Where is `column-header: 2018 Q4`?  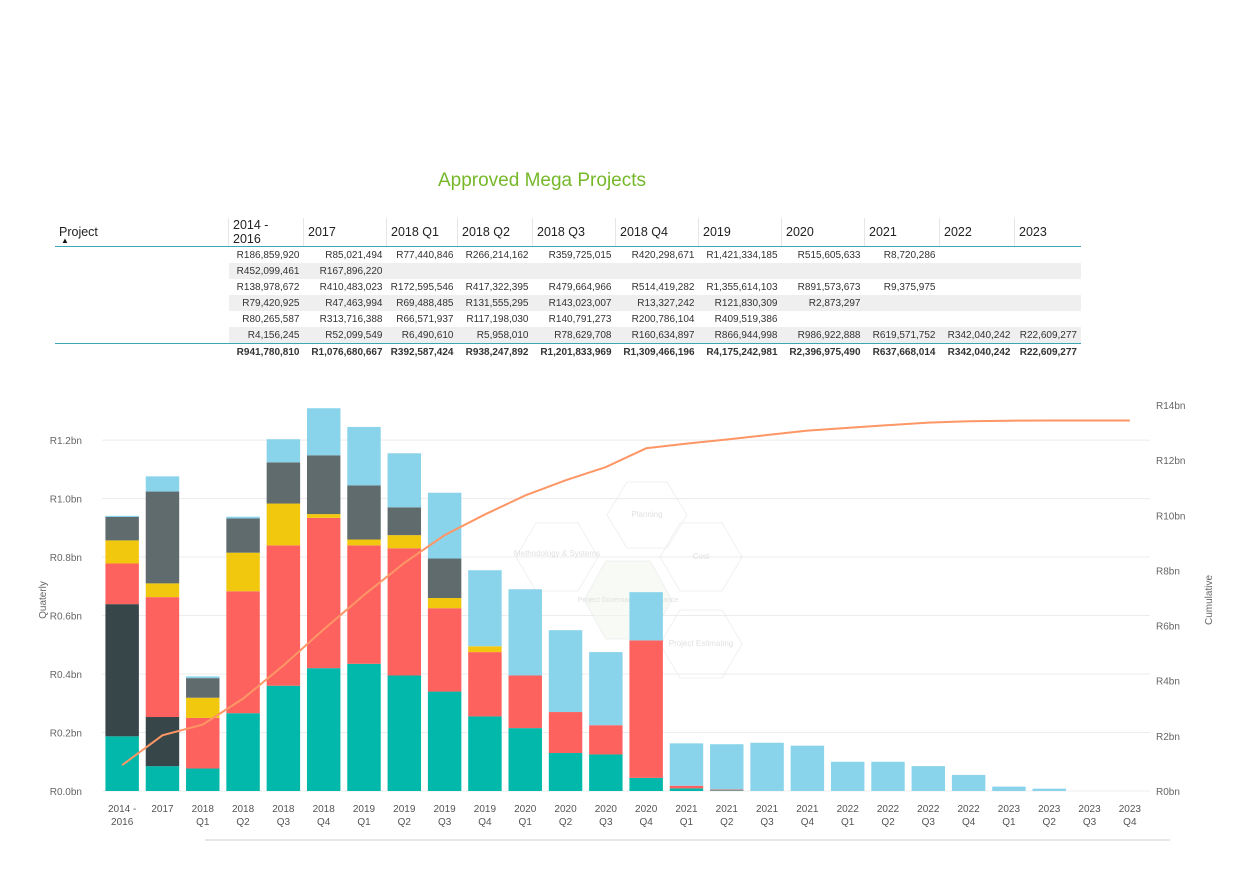
column-header: 2018 Q4 is located at coordinates (657, 232).